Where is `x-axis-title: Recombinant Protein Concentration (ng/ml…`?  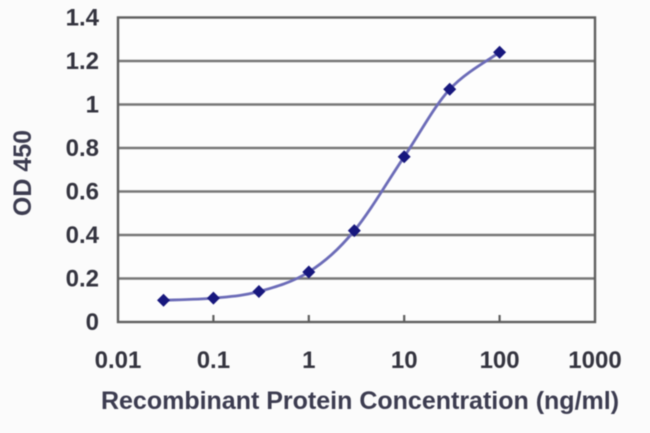 x-axis-title: Recombinant Protein Concentration (ng/ml… is located at coordinates (360, 401).